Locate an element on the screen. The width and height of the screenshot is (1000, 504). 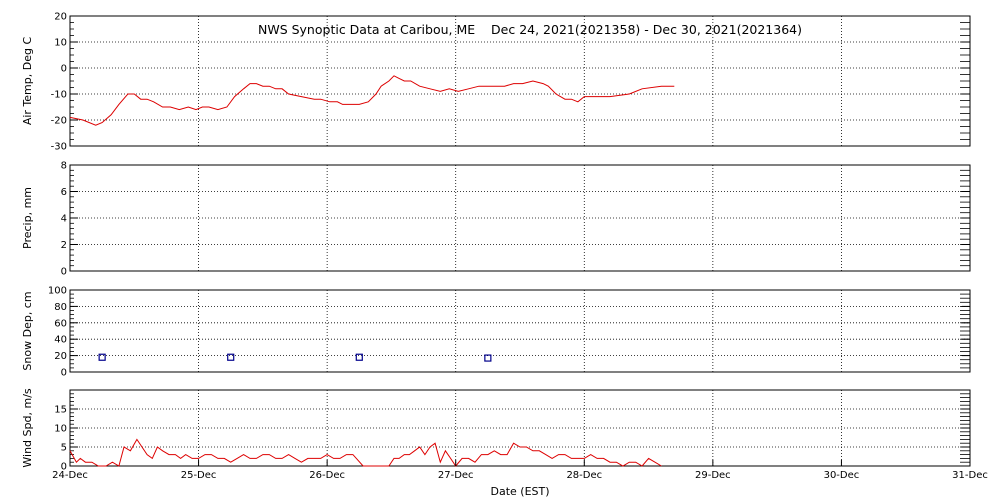
y-tick-label: 100 is located at coordinates (57, 291).